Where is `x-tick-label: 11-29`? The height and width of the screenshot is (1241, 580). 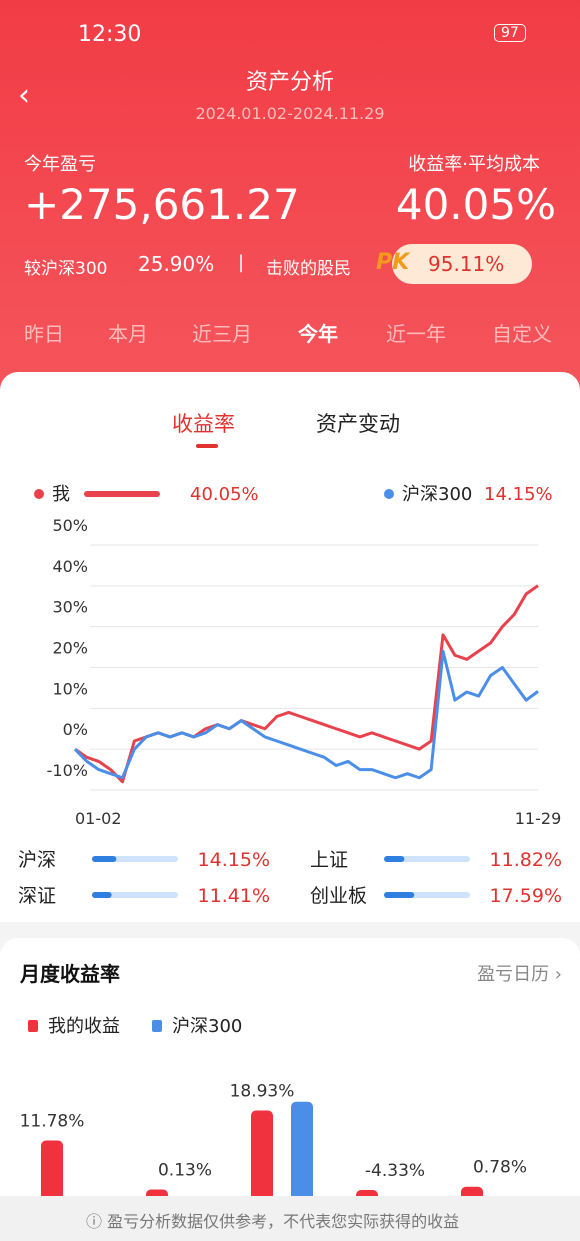
x-tick-label: 11-29 is located at coordinates (538, 818).